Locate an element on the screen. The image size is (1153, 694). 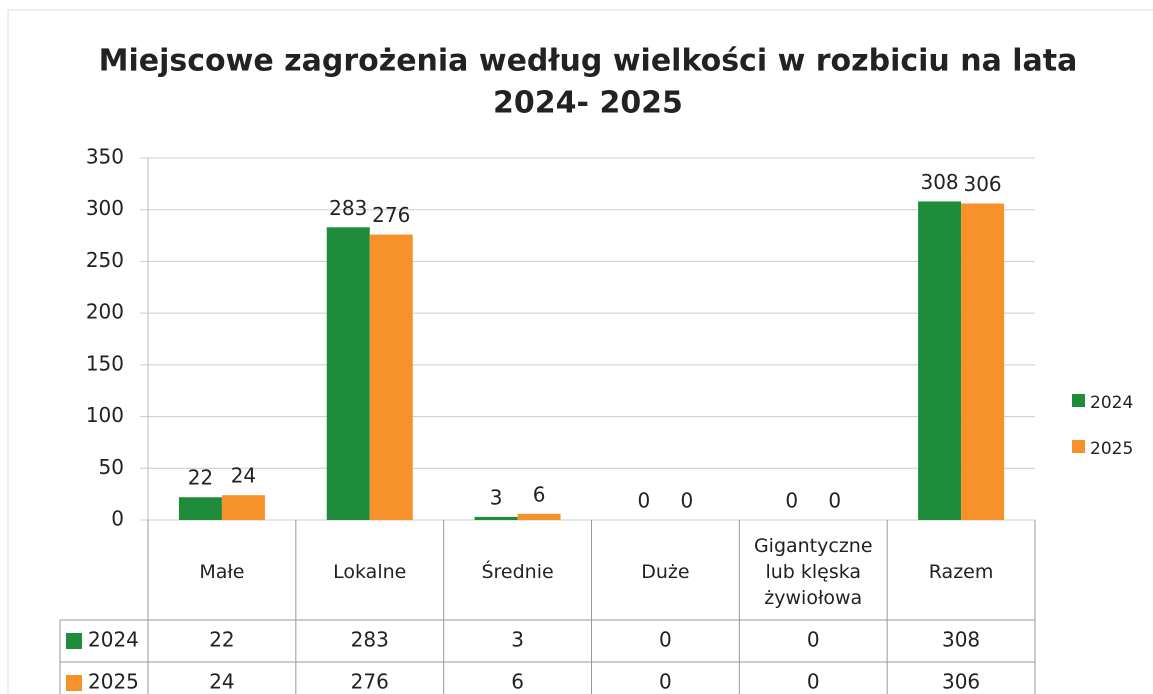
table-value: 306 is located at coordinates (961, 682).